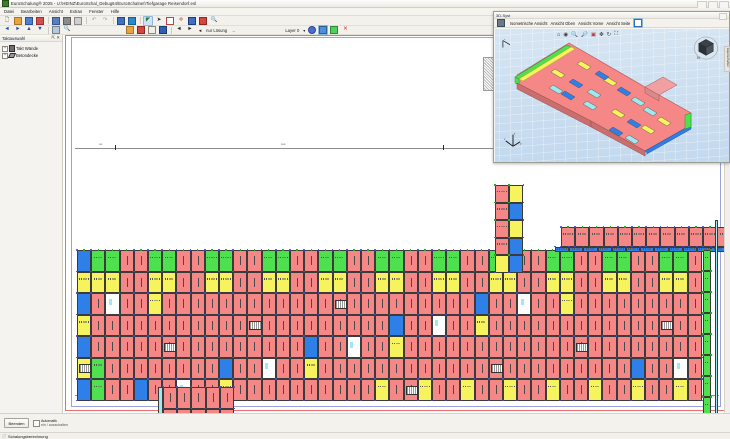 Image resolution: width=730 pixels, height=439 pixels. Describe the element at coordinates (601, 34) in the screenshot. I see `pan-icon: ✥` at that location.